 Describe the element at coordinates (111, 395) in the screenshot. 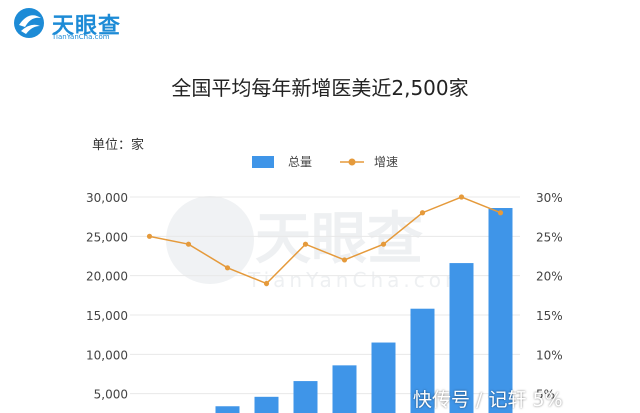

I see `y-tick-label: 5,000` at that location.